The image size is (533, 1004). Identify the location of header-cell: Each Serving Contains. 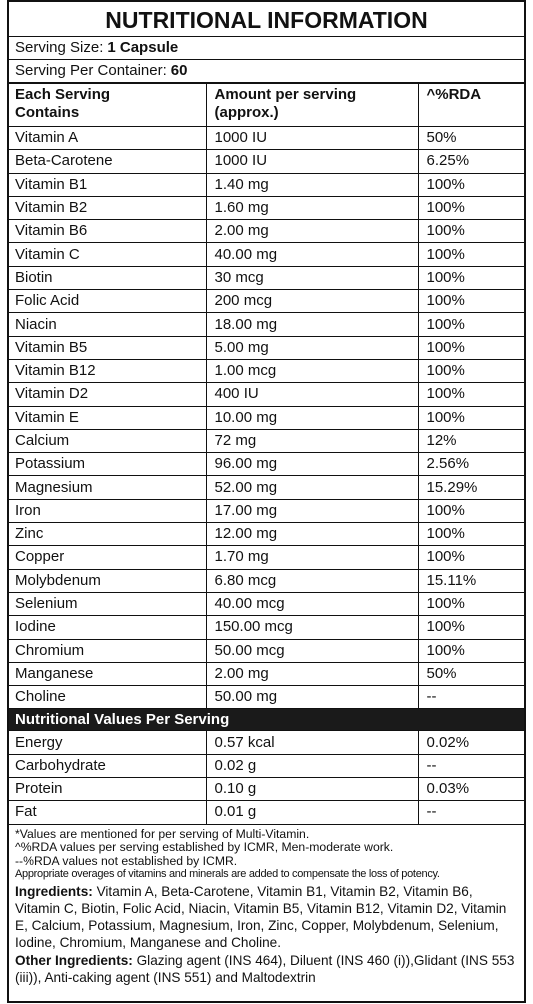
(108, 105).